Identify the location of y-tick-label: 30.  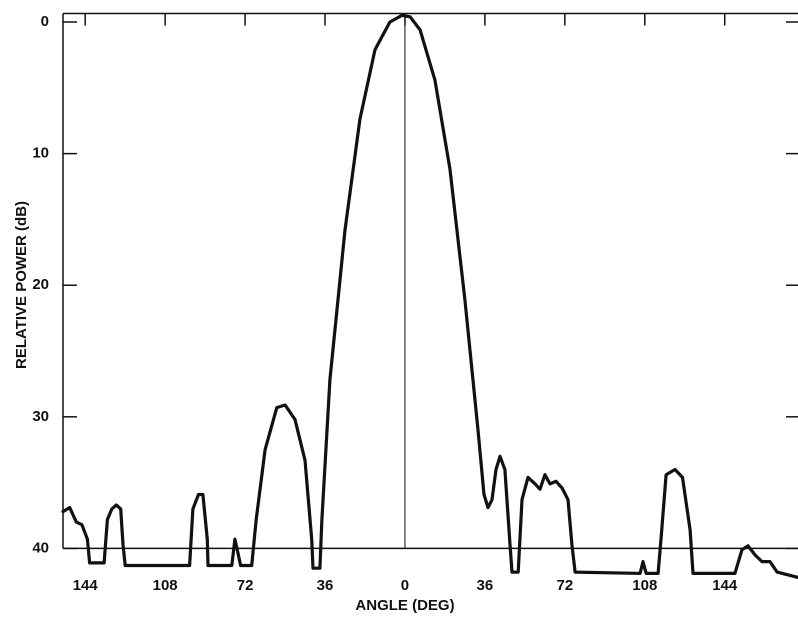
(40, 416).